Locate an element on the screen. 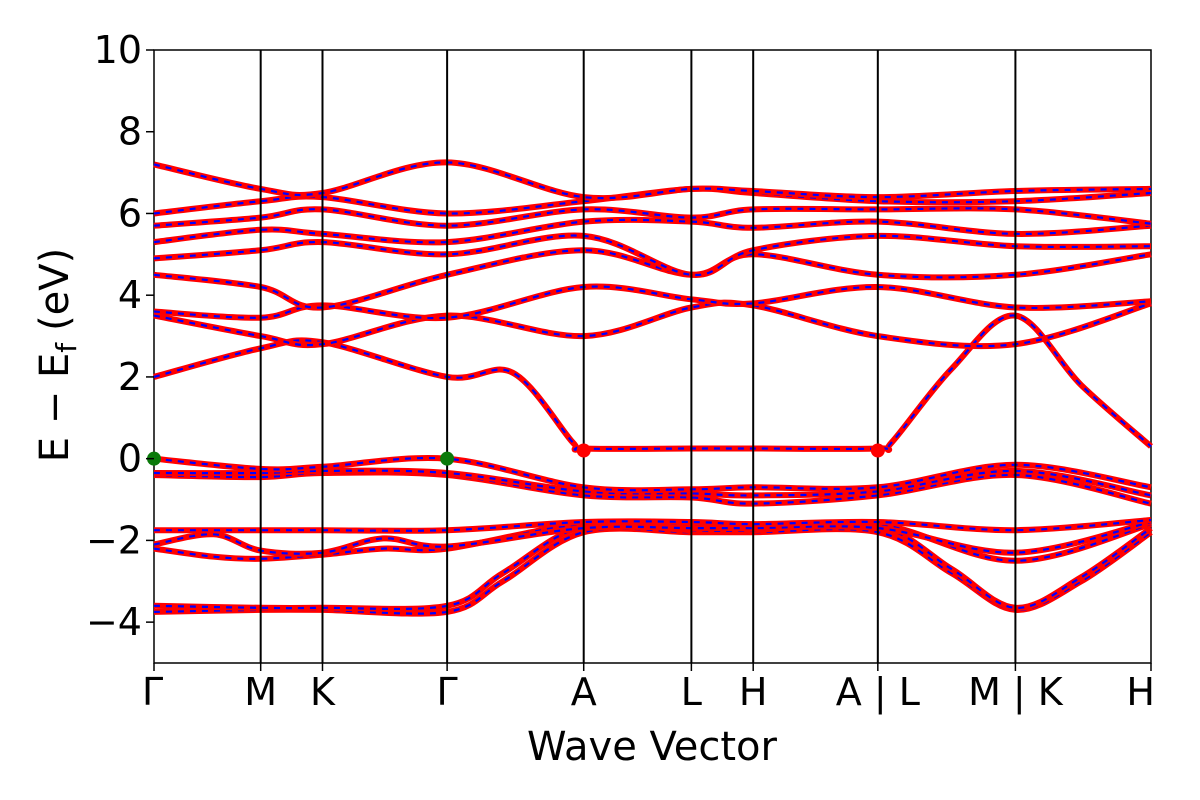 The image size is (1200, 800). y-tick-label: 6 is located at coordinates (130, 213).